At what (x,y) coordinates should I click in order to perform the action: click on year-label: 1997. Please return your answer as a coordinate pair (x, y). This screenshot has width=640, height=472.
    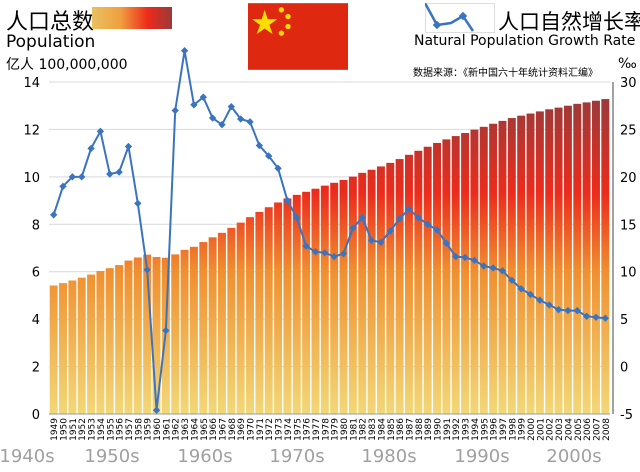
    Looking at the image, I should click on (504, 429).